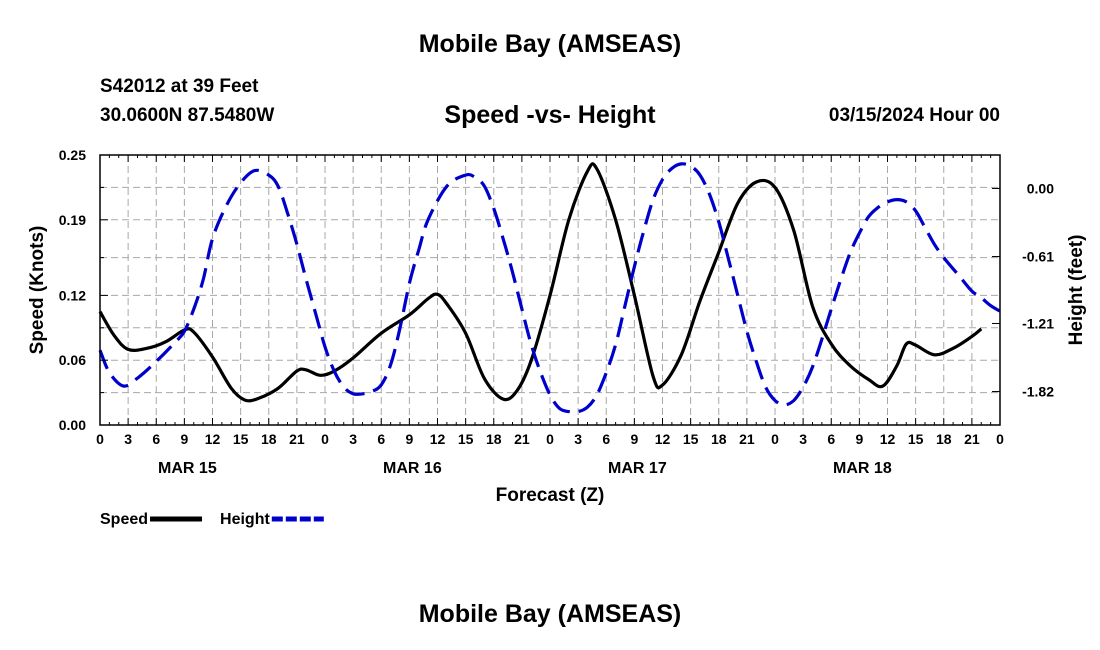 This screenshot has height=650, width=1100. Describe the element at coordinates (412, 468) in the screenshot. I see `x-day-label: MAR 16` at that location.